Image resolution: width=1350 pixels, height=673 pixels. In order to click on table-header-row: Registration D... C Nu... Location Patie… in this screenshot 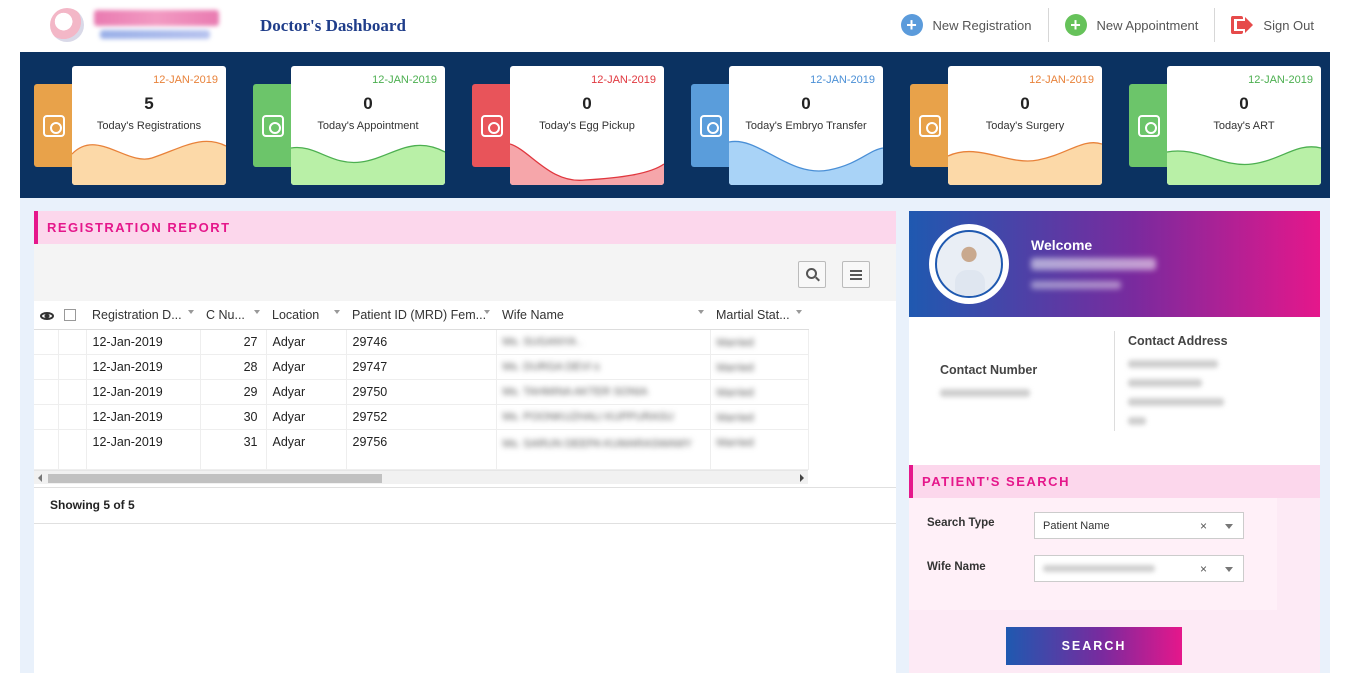, I will do `click(421, 315)`.